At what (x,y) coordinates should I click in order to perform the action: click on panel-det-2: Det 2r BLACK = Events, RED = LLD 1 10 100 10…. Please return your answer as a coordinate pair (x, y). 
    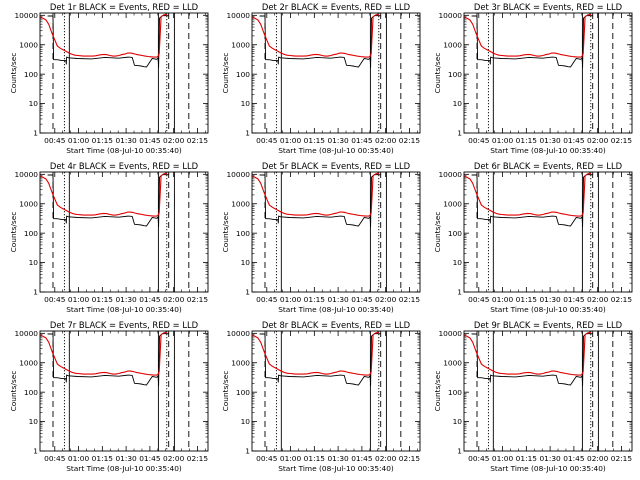
    Looking at the image, I should click on (321, 78).